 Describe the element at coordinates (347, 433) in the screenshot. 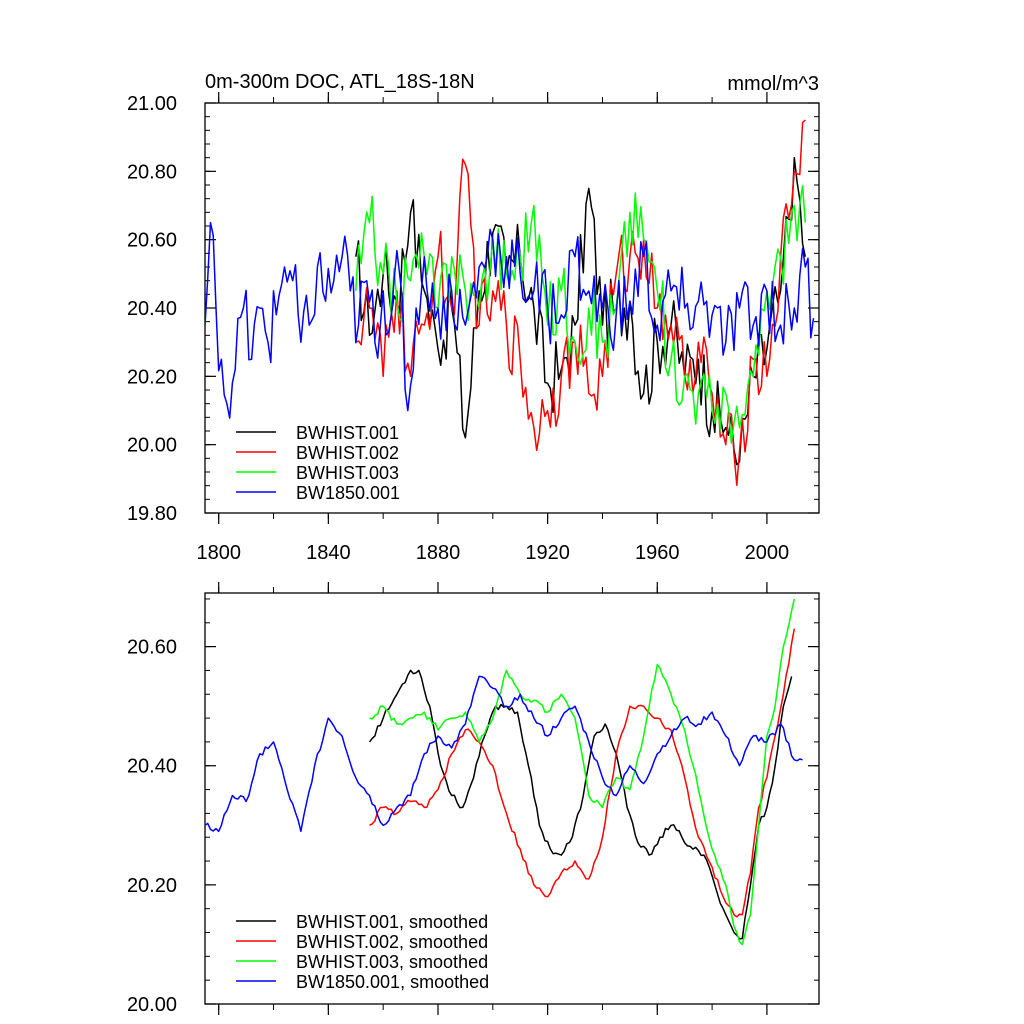

I see `legend-label-0: BWHIST.001` at that location.